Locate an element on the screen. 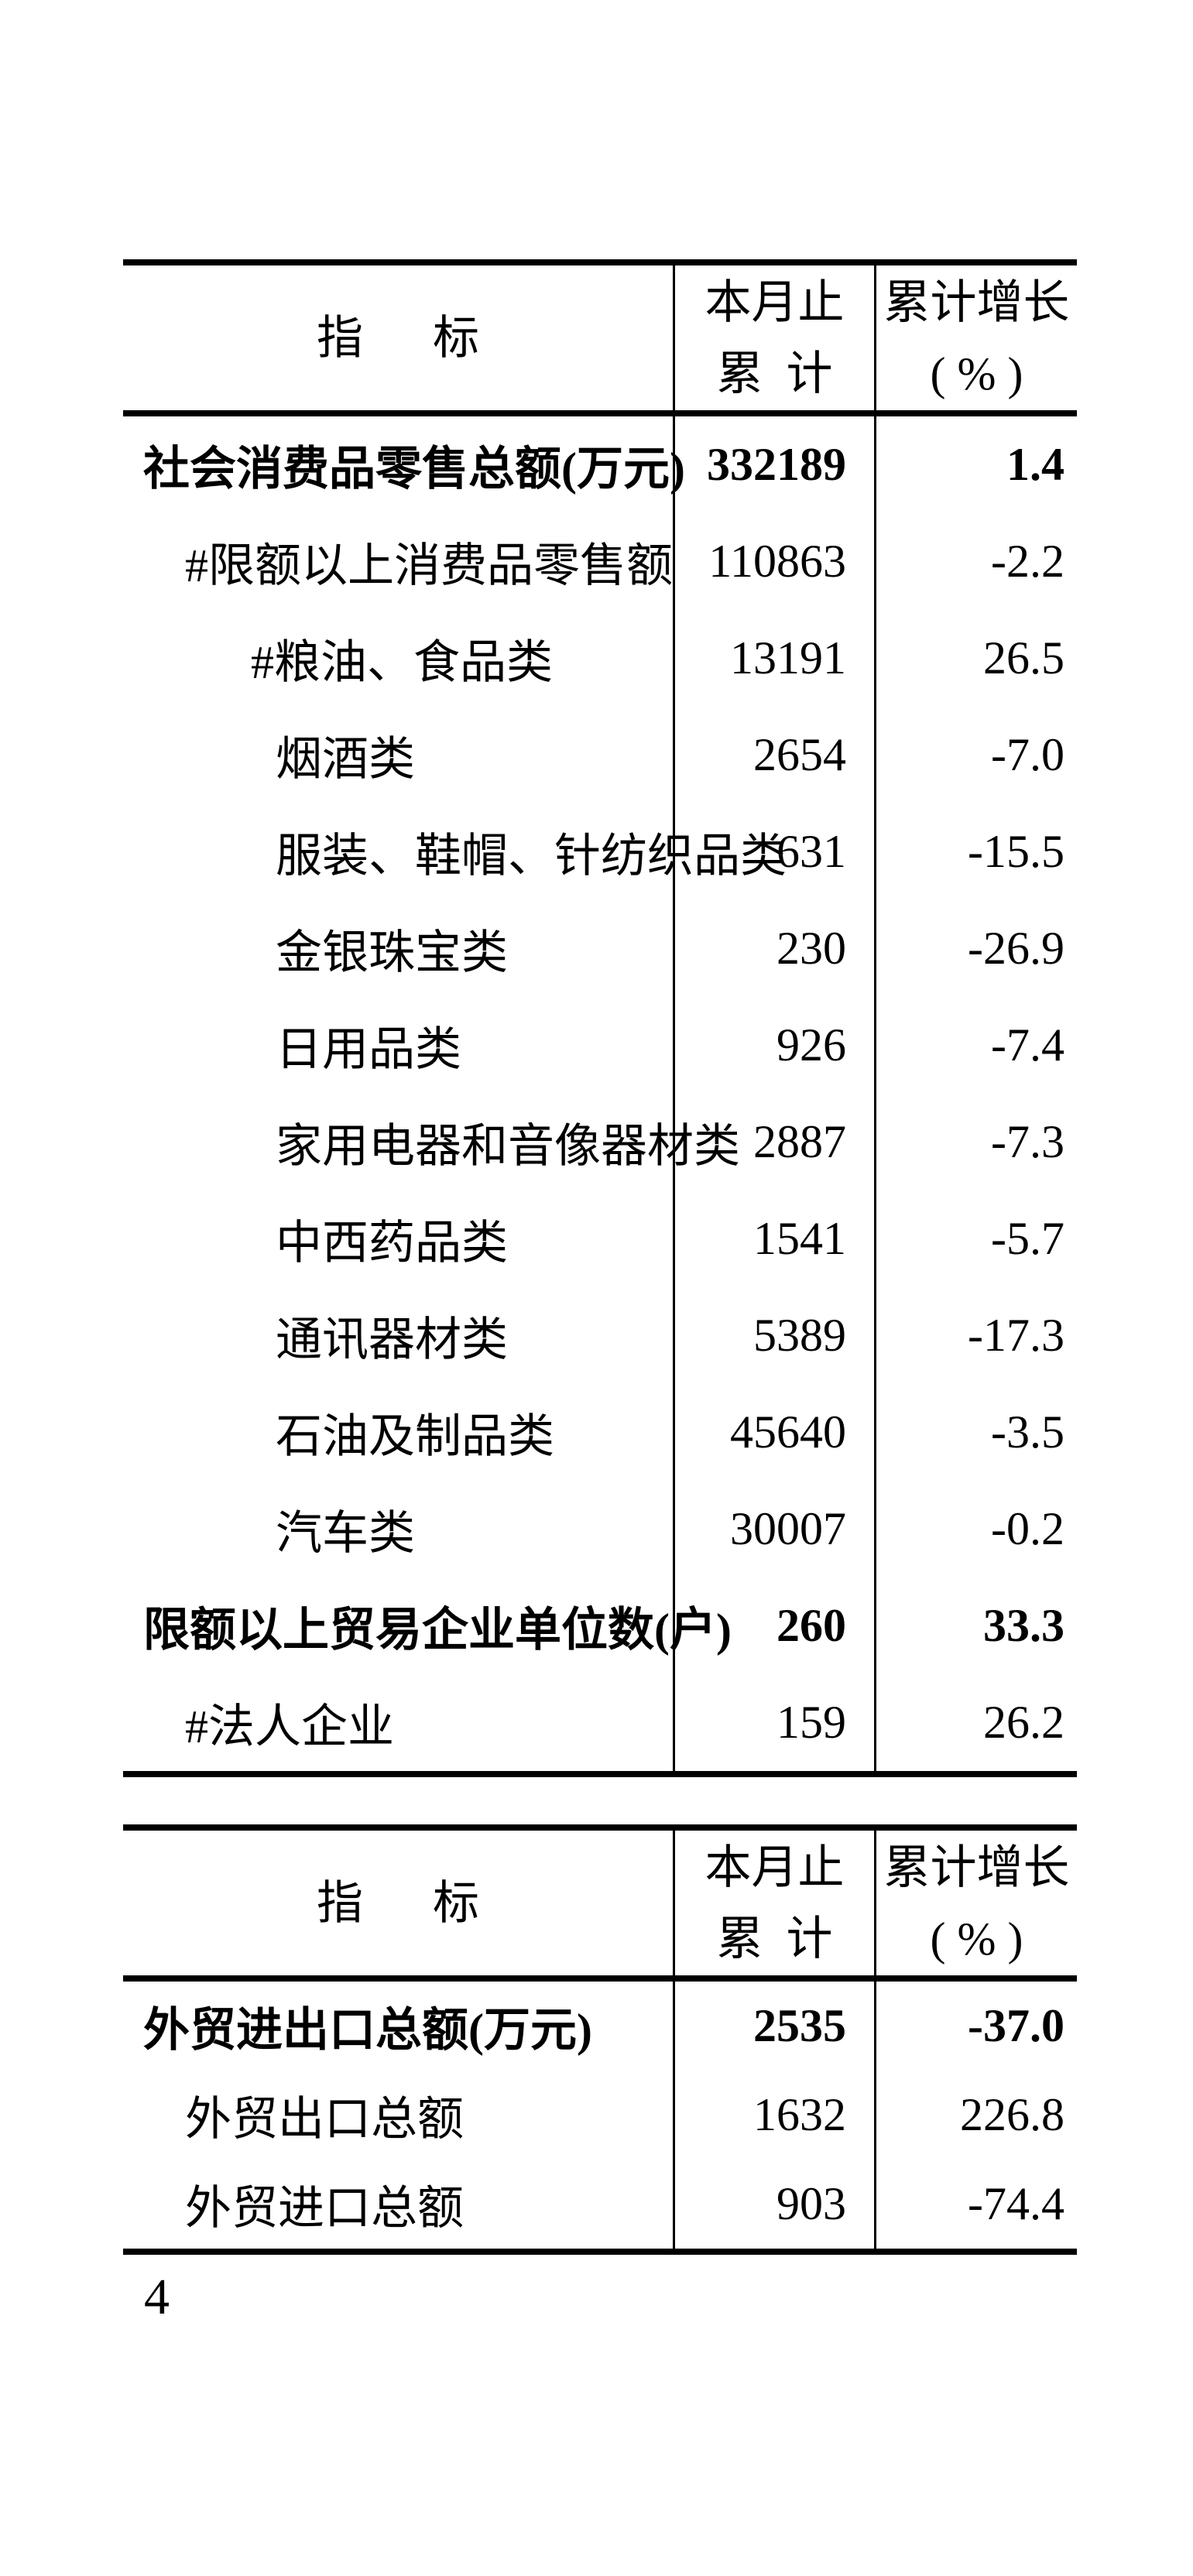 The width and height of the screenshot is (1193, 2576). row-label: 社会消费品零售总额(万元) is located at coordinates (414, 469).